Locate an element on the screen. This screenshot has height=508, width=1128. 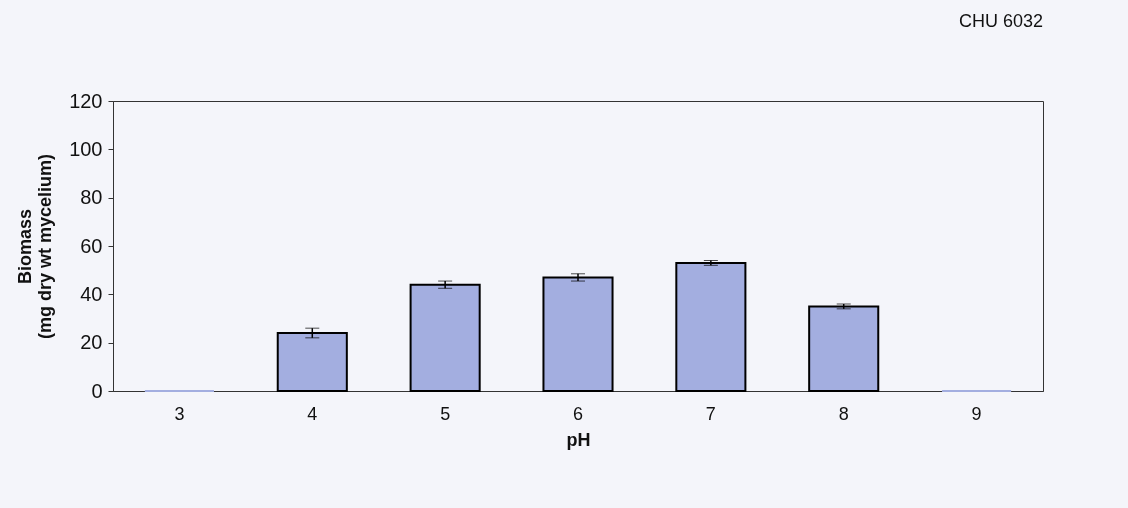
x-tick-label: 6 is located at coordinates (578, 413).